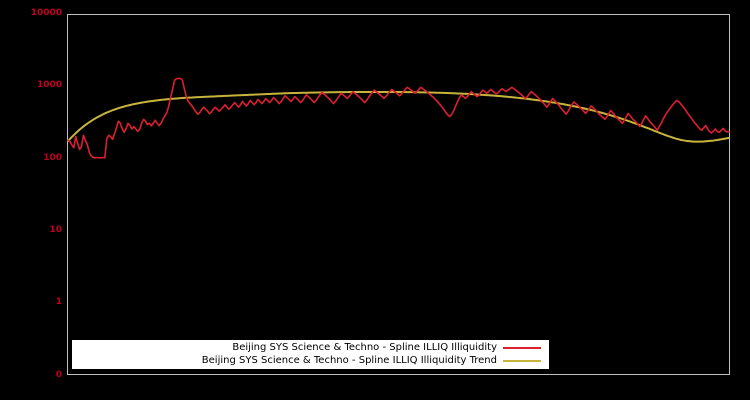 This screenshot has height=400, width=750. What do you see at coordinates (46, 13) in the screenshot?
I see `y-axis-tick-10000: 10000` at bounding box center [46, 13].